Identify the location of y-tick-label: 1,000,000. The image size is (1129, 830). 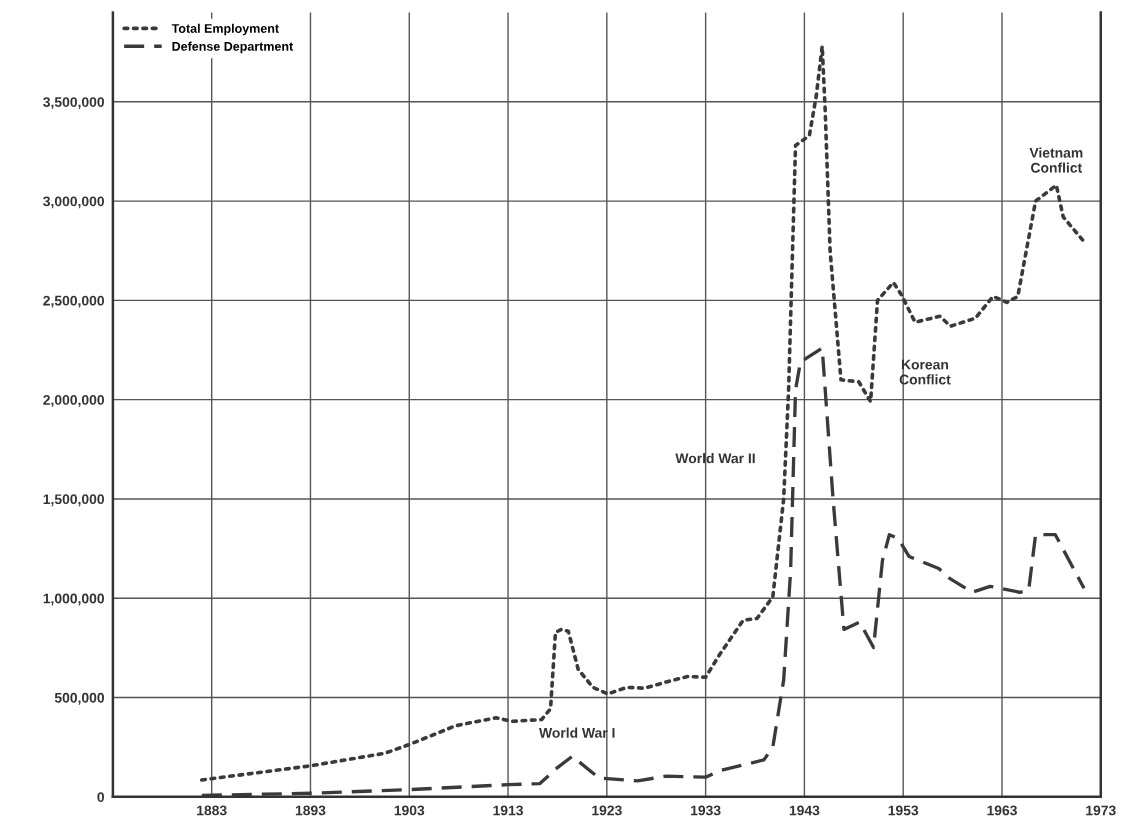
(73, 599).